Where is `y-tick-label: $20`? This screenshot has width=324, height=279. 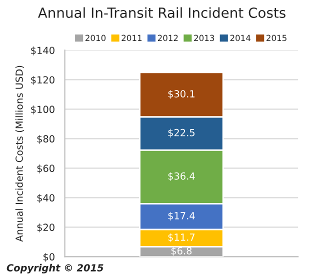 y-tick-label: $20 is located at coordinates (45, 227).